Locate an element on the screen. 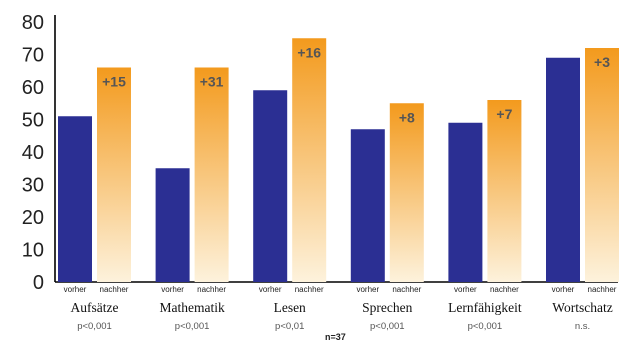 The image size is (625, 342). category-label: Mathematik is located at coordinates (191, 307).